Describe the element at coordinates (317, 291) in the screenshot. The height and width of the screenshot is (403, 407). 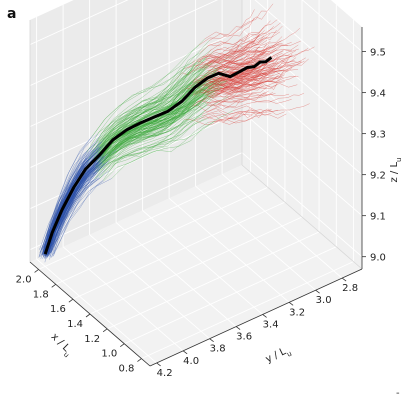
I see `y-tick-mark` at that location.